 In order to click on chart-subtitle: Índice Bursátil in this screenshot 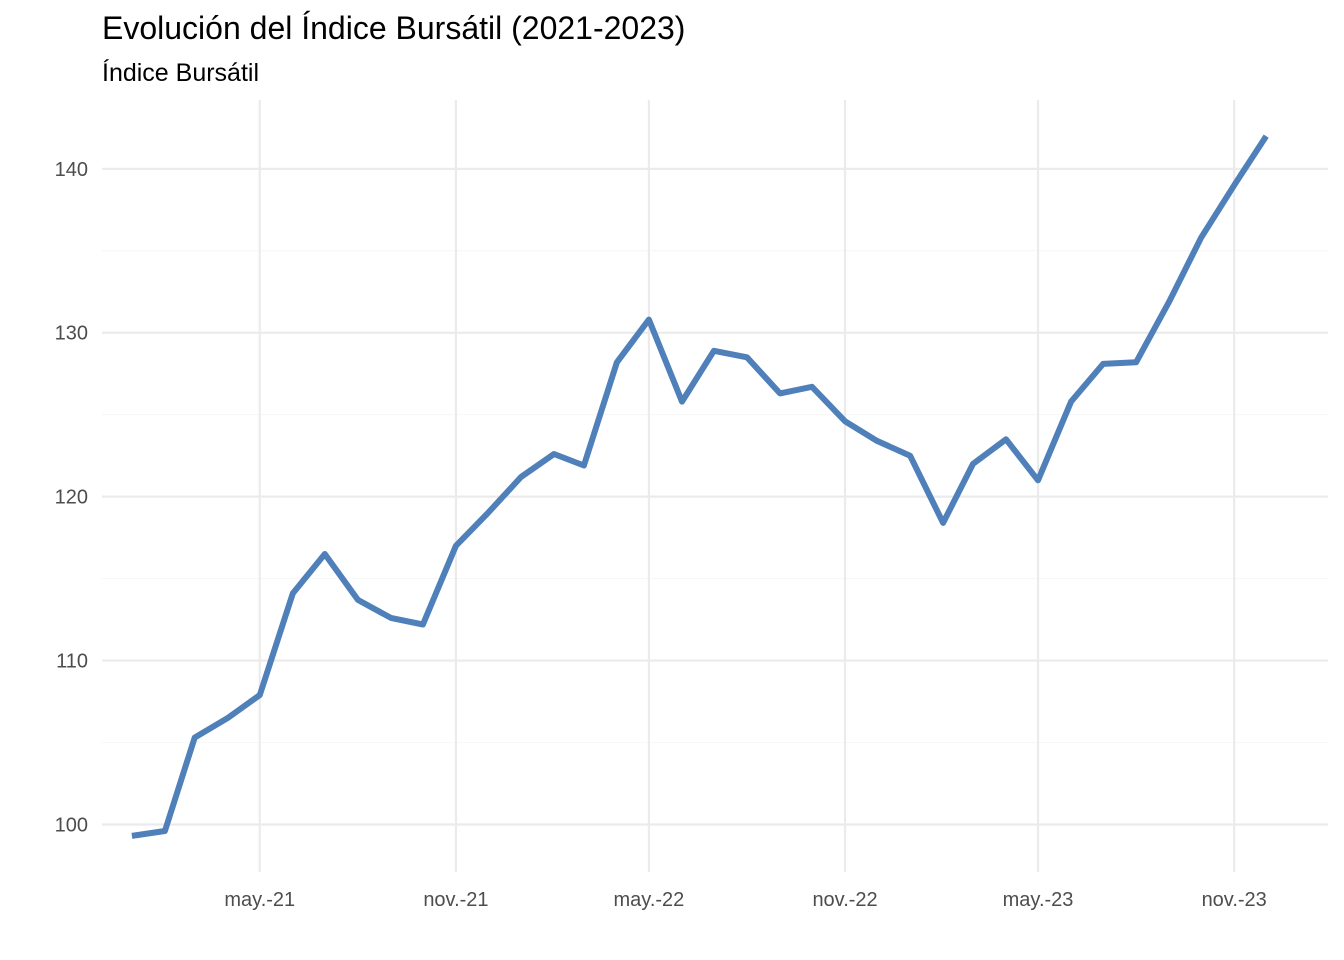, I will do `click(181, 73)`.